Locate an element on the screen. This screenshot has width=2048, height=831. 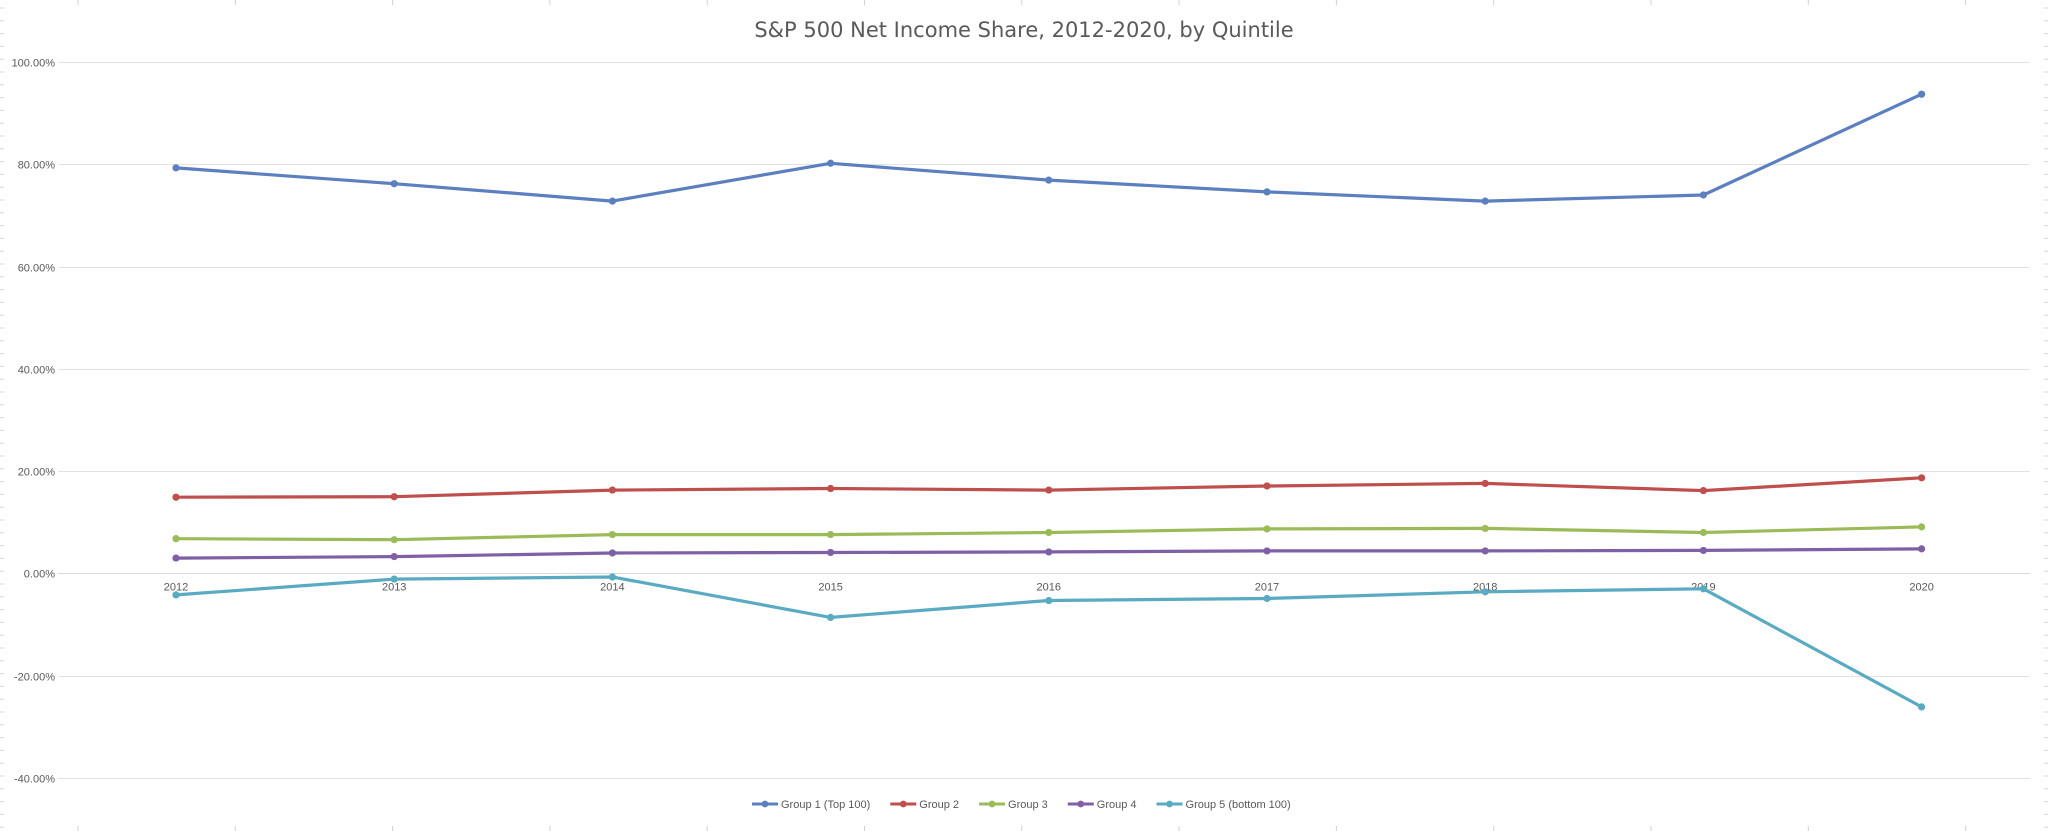
y-tick-label: -40.00% is located at coordinates (34, 780).